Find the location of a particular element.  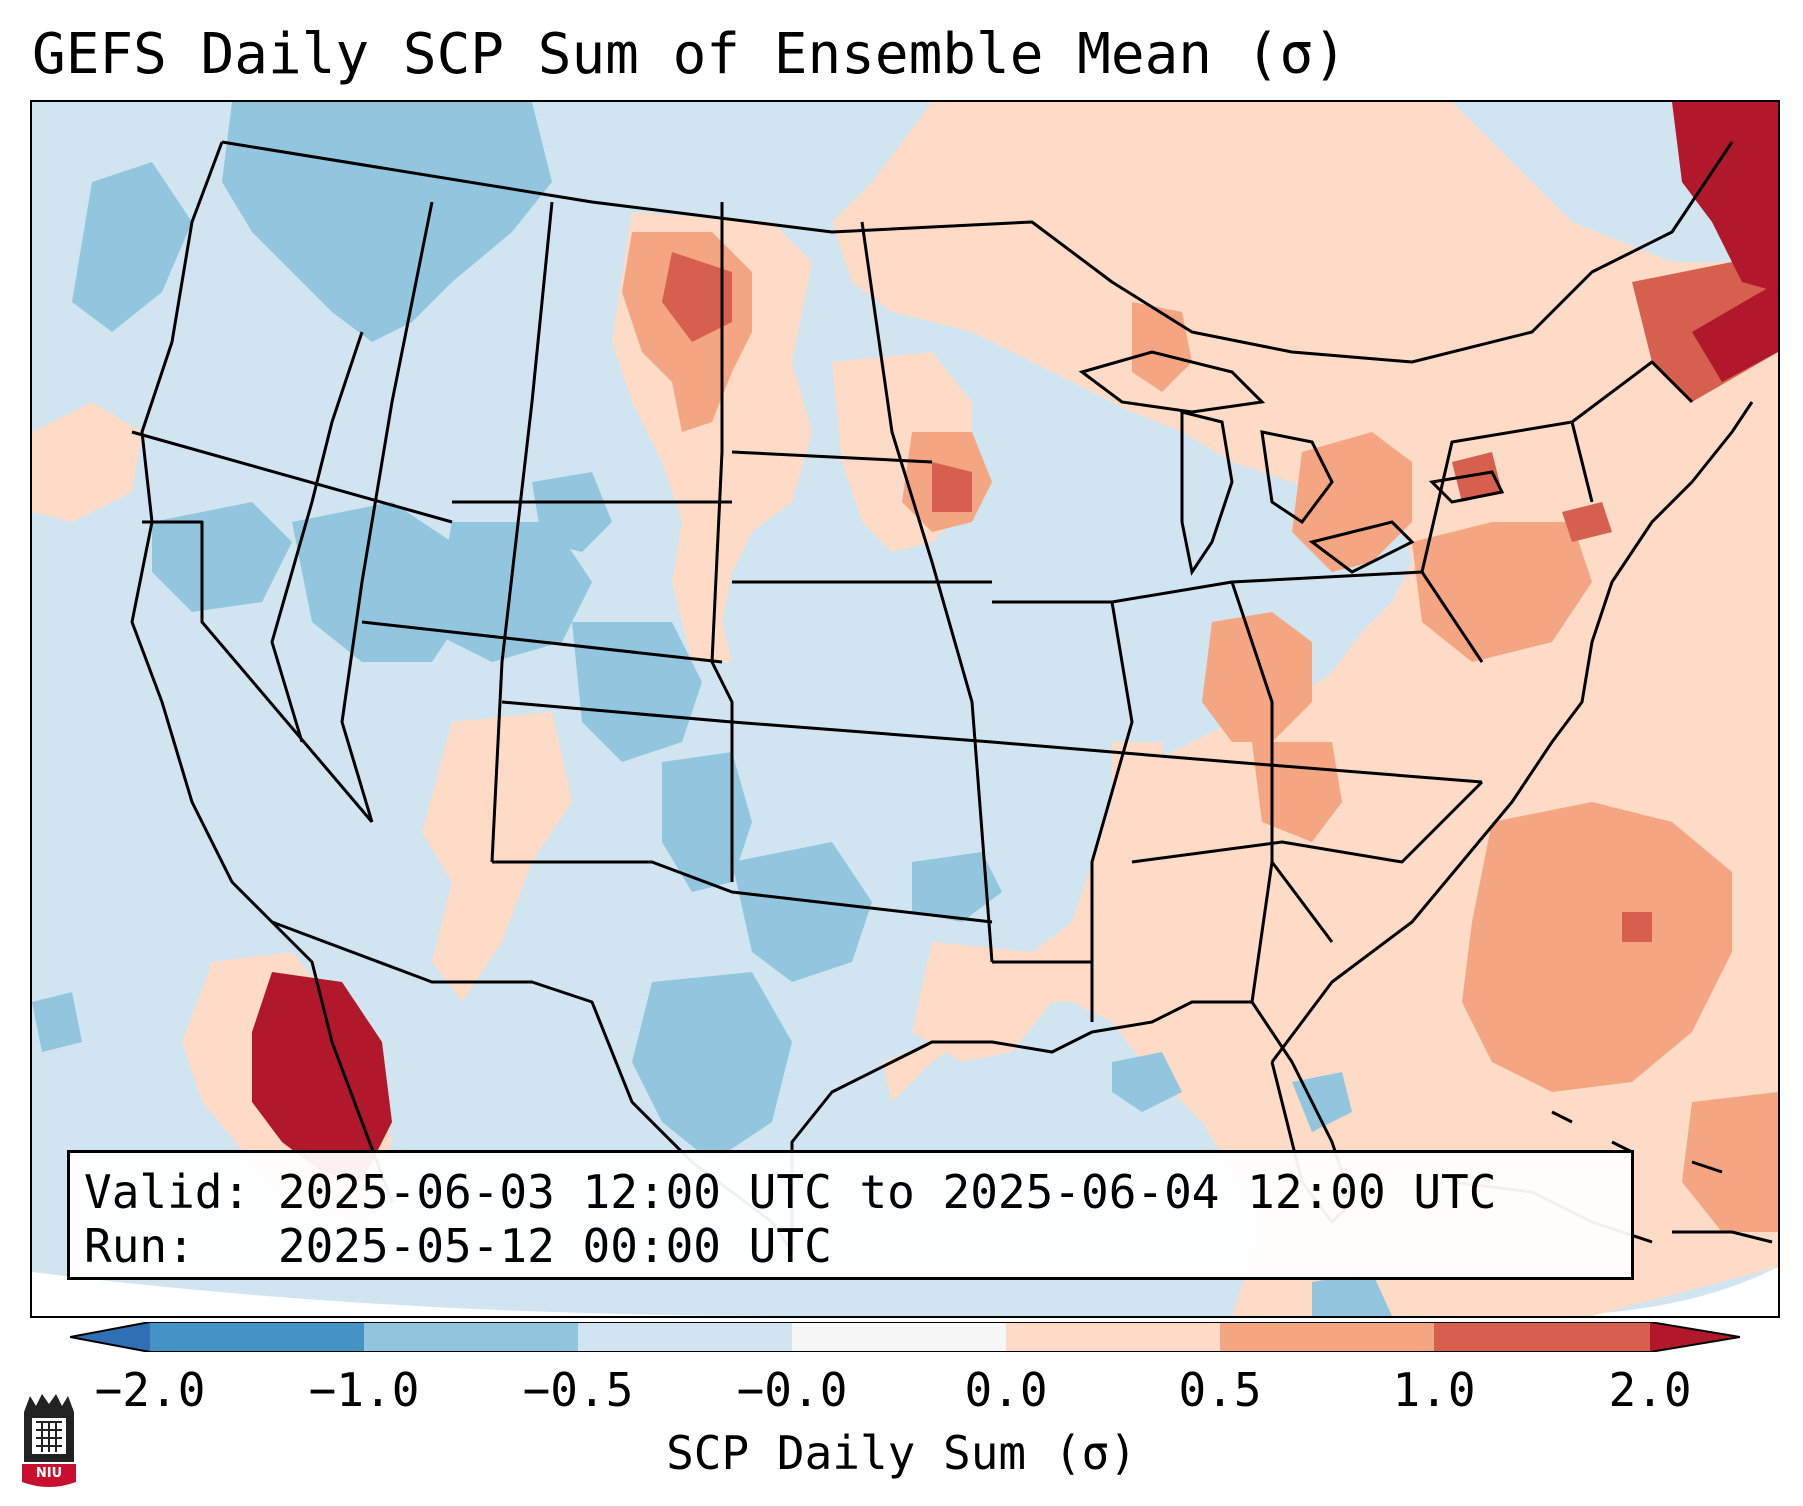

colorbar-tick-label: −0.5 is located at coordinates (578, 1390).